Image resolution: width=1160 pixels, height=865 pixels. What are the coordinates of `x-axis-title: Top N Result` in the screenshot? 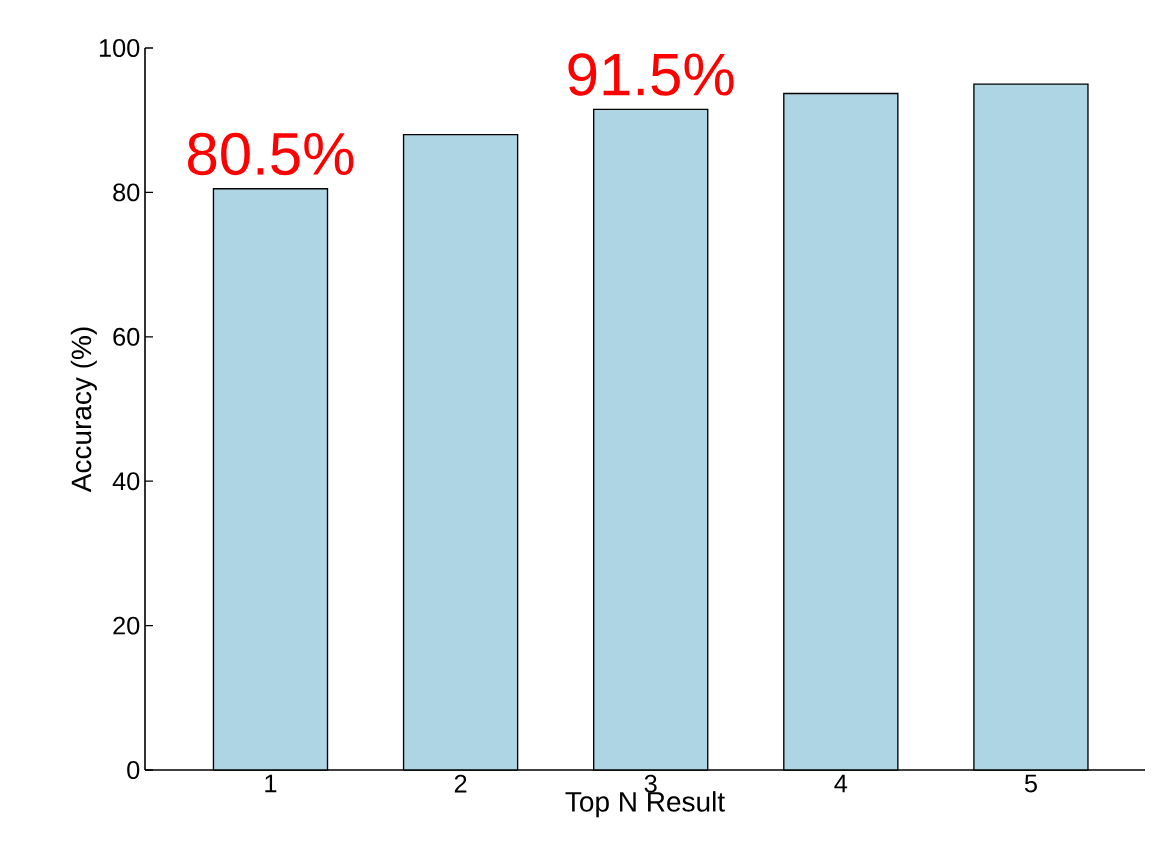 It's located at (645, 804).